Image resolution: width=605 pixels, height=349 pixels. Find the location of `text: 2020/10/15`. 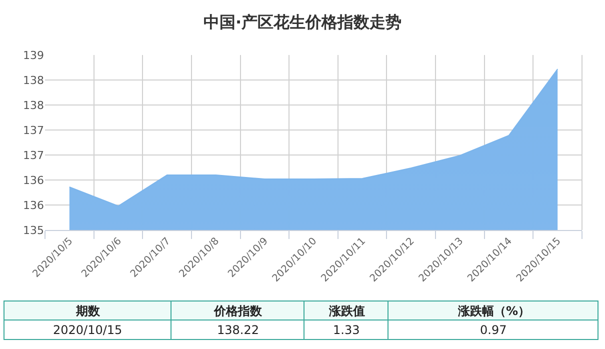

text: 2020/10/15 is located at coordinates (87, 330).